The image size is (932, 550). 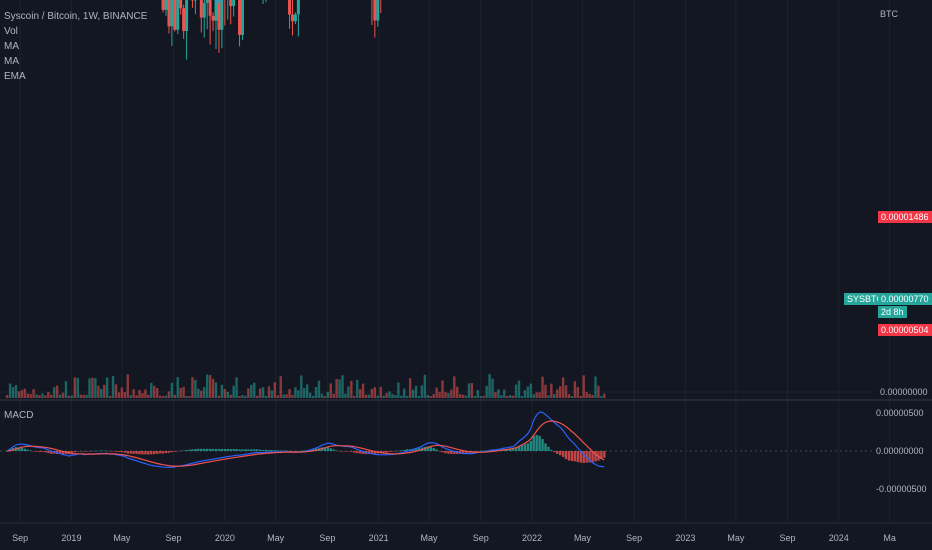 I want to click on legend-vol: Vol, so click(x=11, y=31).